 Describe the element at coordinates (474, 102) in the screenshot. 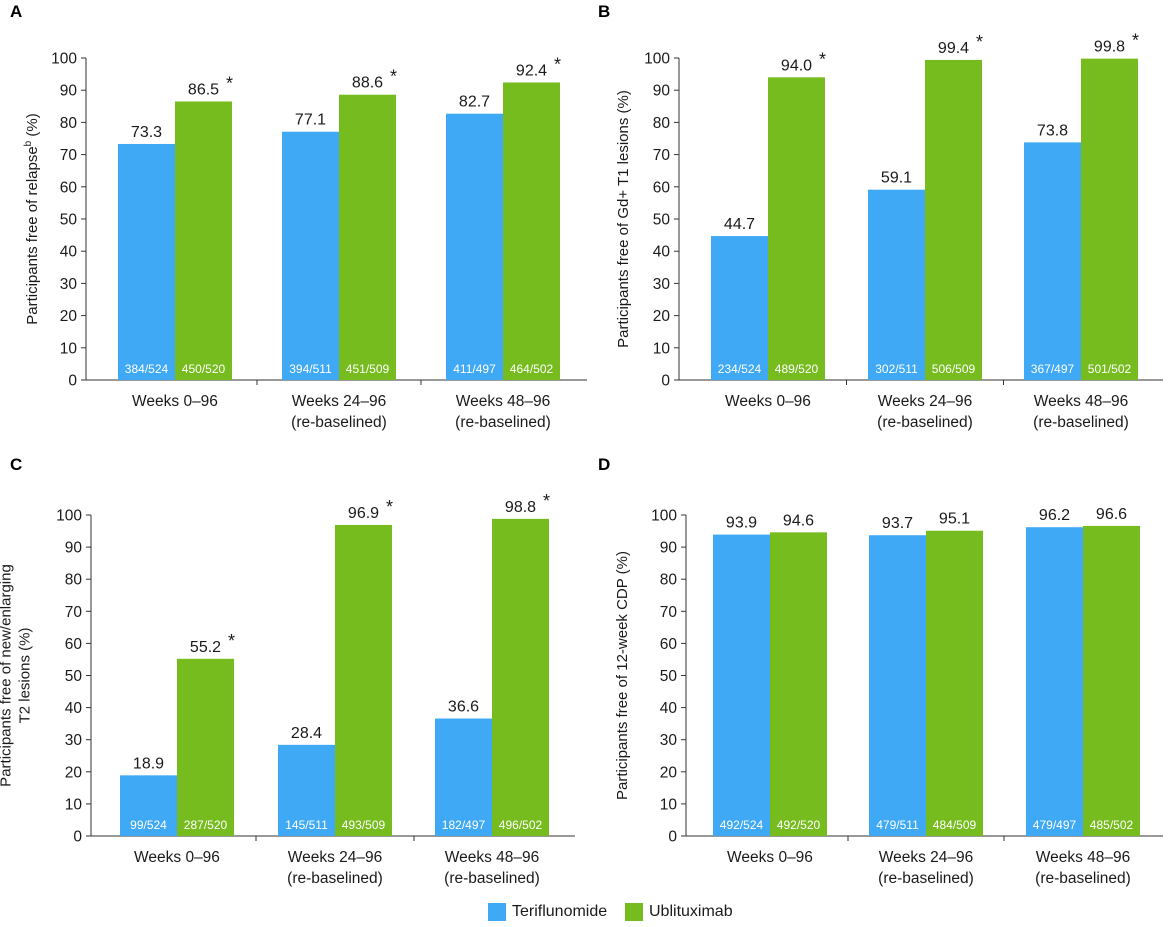

I see `value-label-A-teriflunomide-3: 82.7` at that location.